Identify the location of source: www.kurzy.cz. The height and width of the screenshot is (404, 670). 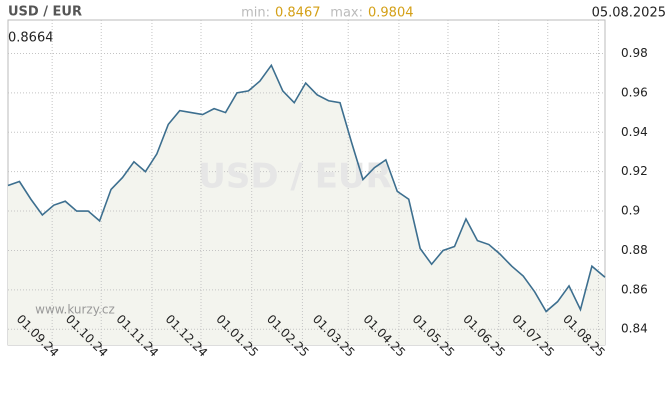
(75, 310).